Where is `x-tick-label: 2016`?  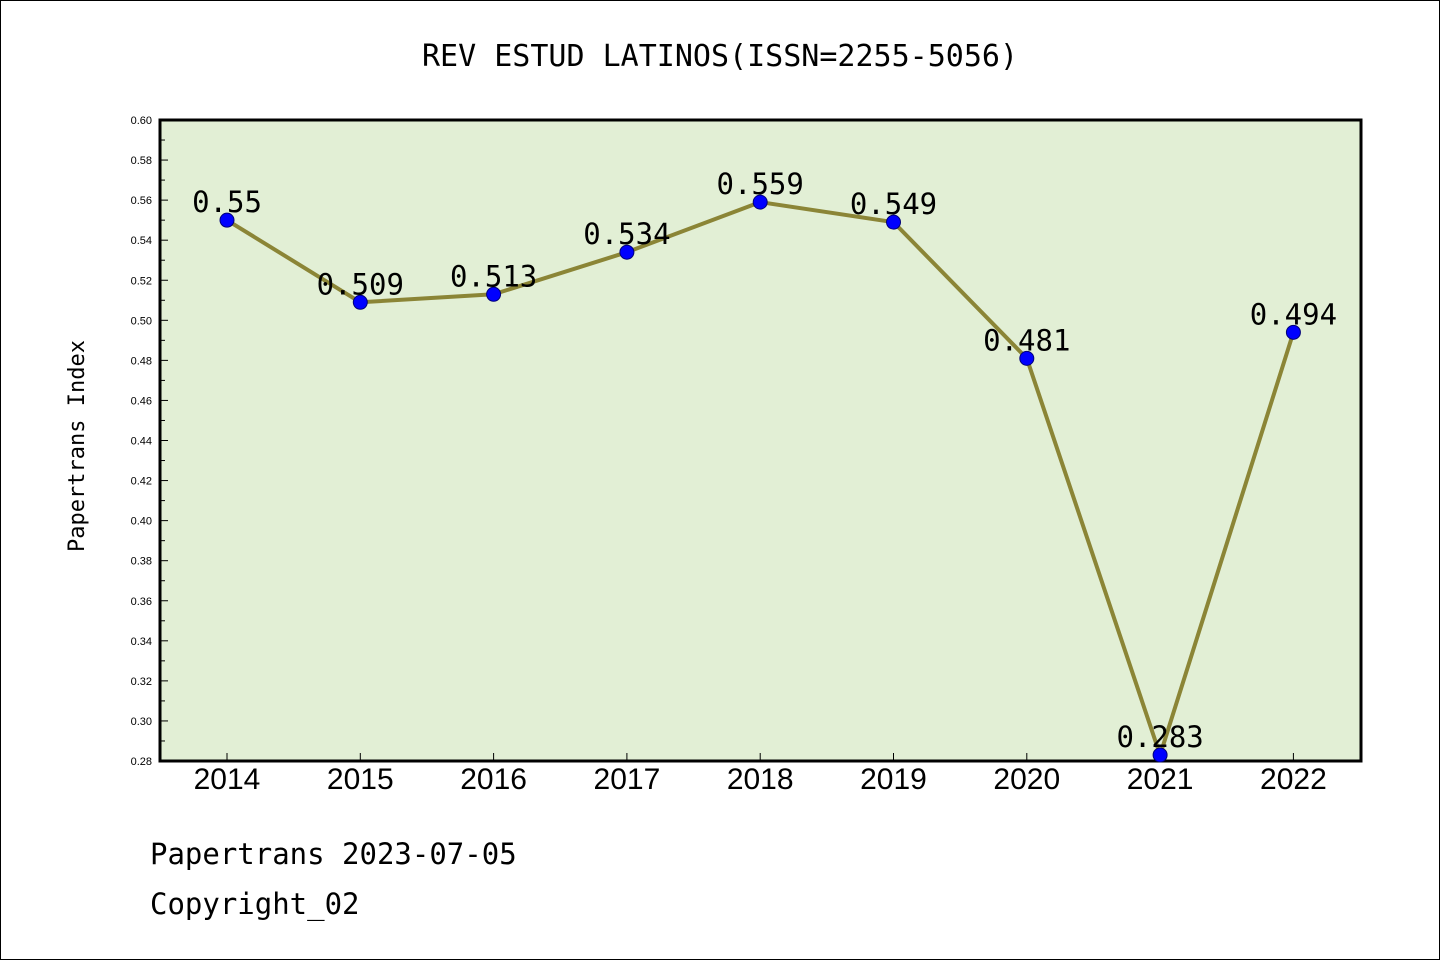
x-tick-label: 2016 is located at coordinates (493, 779).